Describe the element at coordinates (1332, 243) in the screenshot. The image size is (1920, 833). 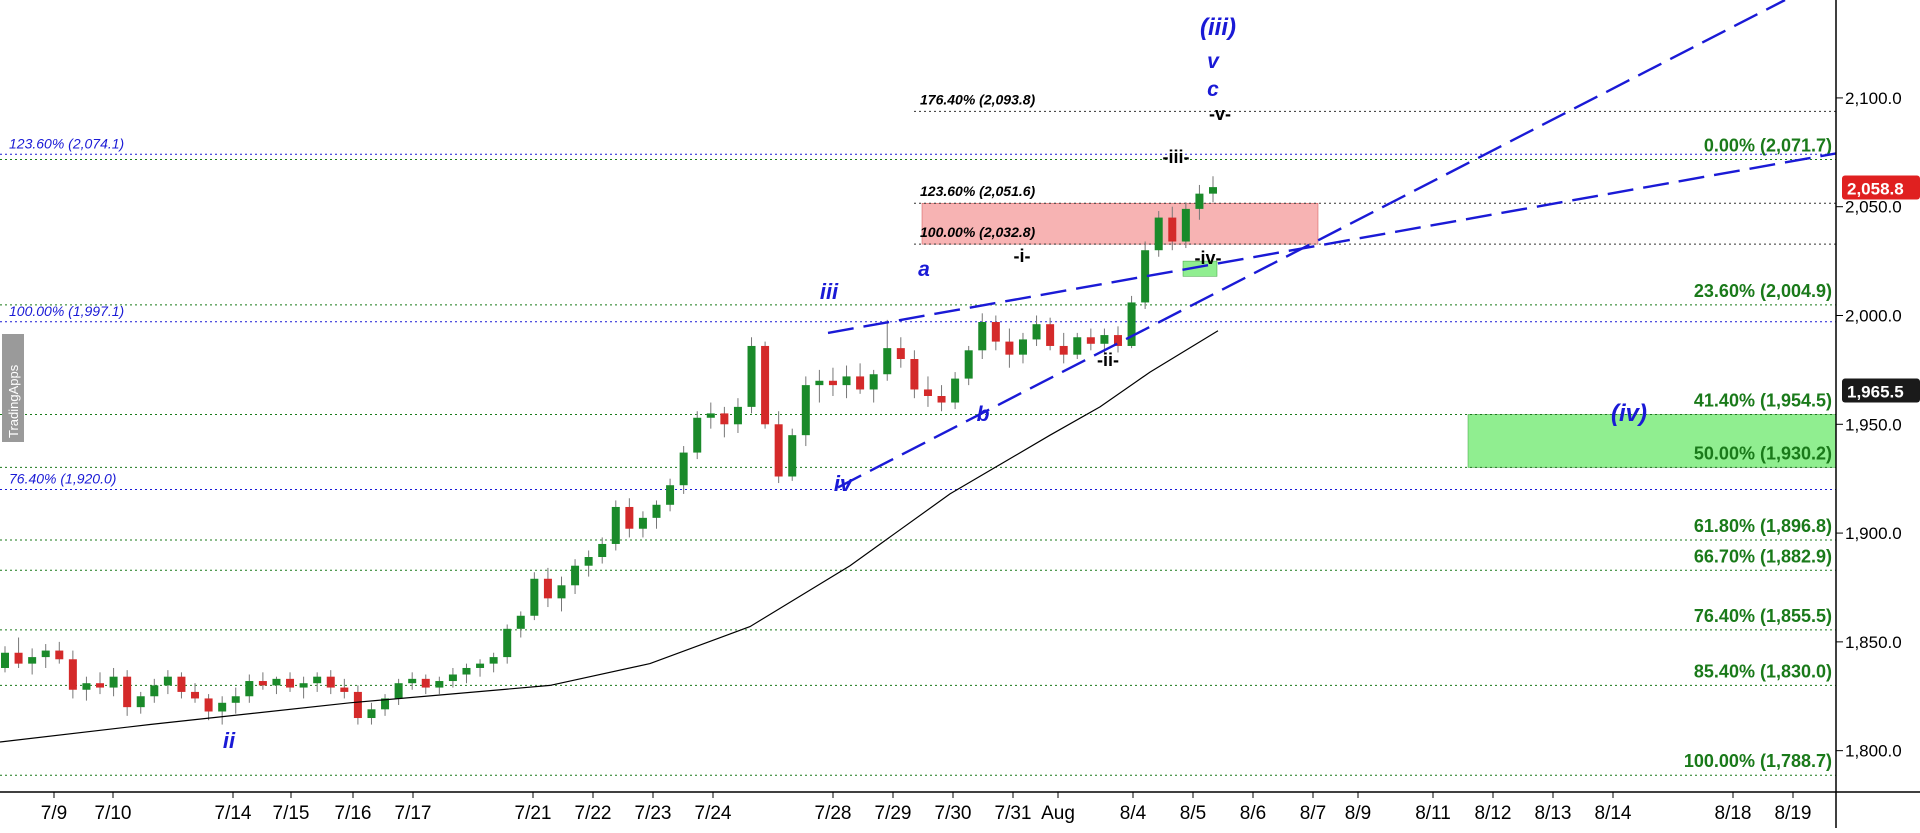
I see `upper-channel-trendline` at that location.